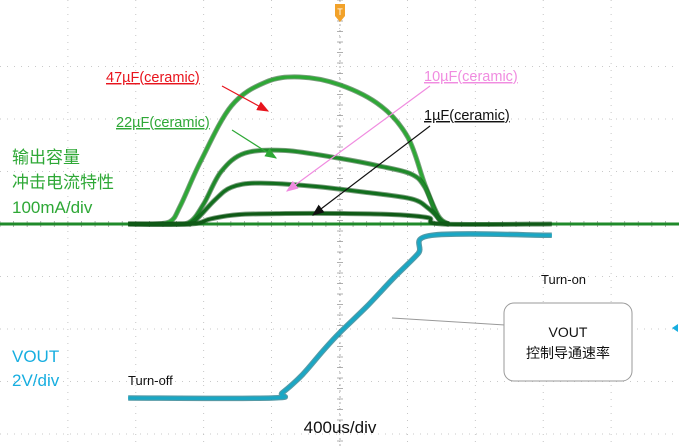 Image resolution: width=679 pixels, height=447 pixels. What do you see at coordinates (254, 144) in the screenshot?
I see `arrow-22uf` at bounding box center [254, 144].